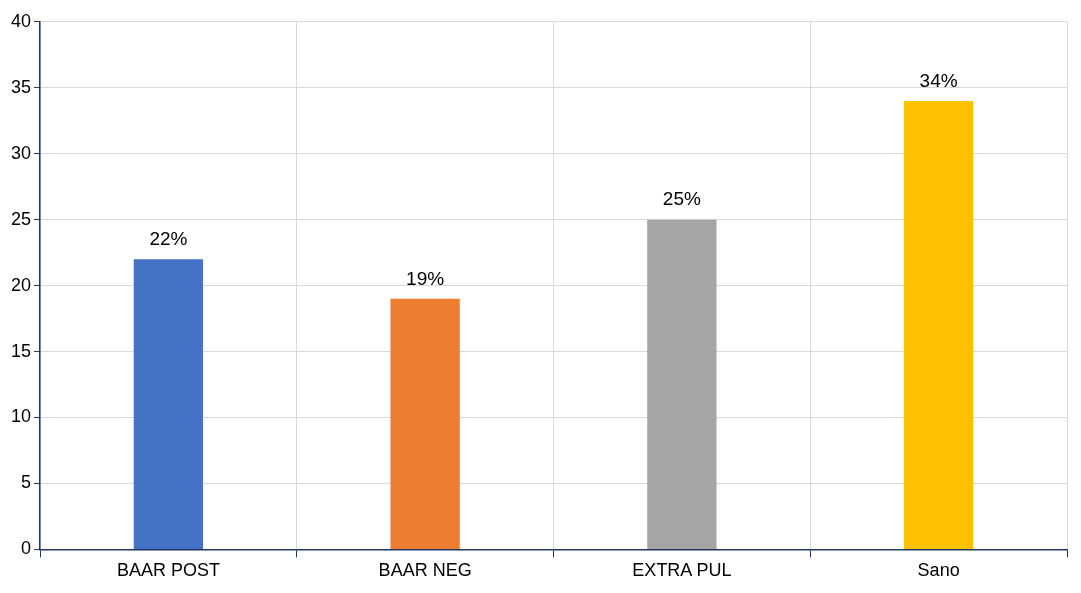 This screenshot has height=593, width=1081. What do you see at coordinates (21, 20) in the screenshot?
I see `y-tick-label: 40` at bounding box center [21, 20].